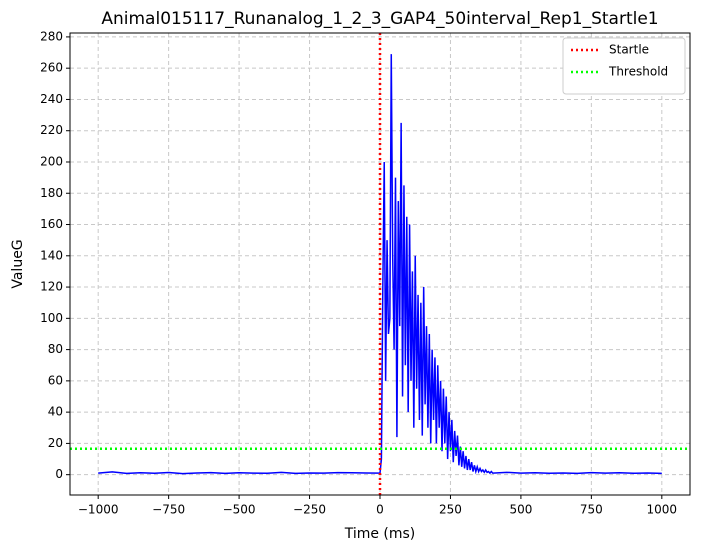 Image resolution: width=709 pixels, height=556 pixels. Describe the element at coordinates (520, 510) in the screenshot. I see `x-tick-label: 500` at that location.